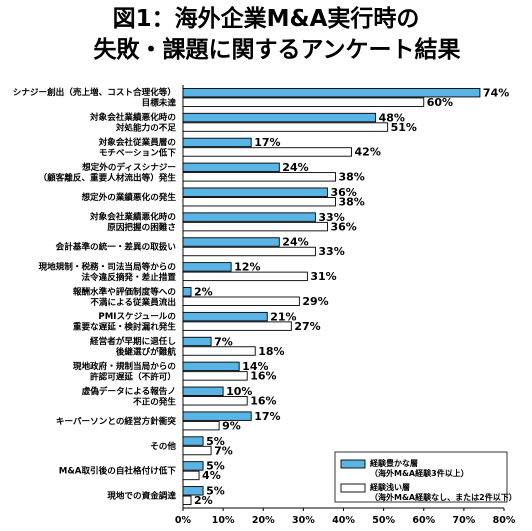 This screenshot has height=531, width=532. I want to click on data-label: 31%, so click(323, 276).